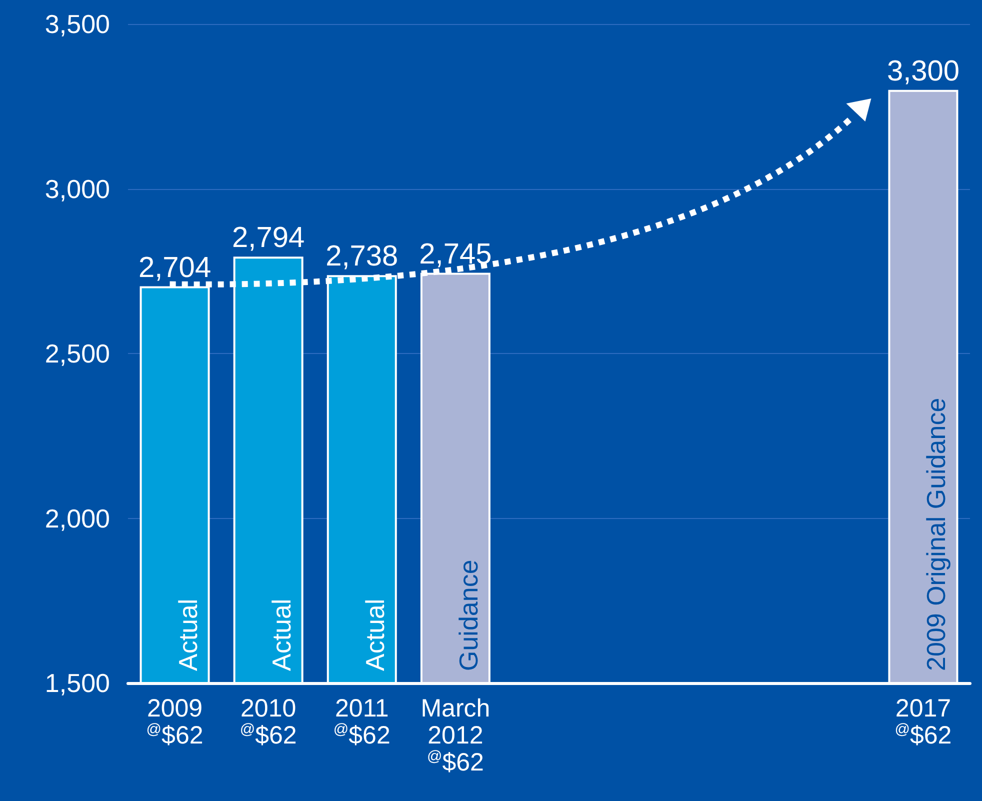 The height and width of the screenshot is (801, 982). Describe the element at coordinates (175, 268) in the screenshot. I see `data-label: 2,704` at that location.